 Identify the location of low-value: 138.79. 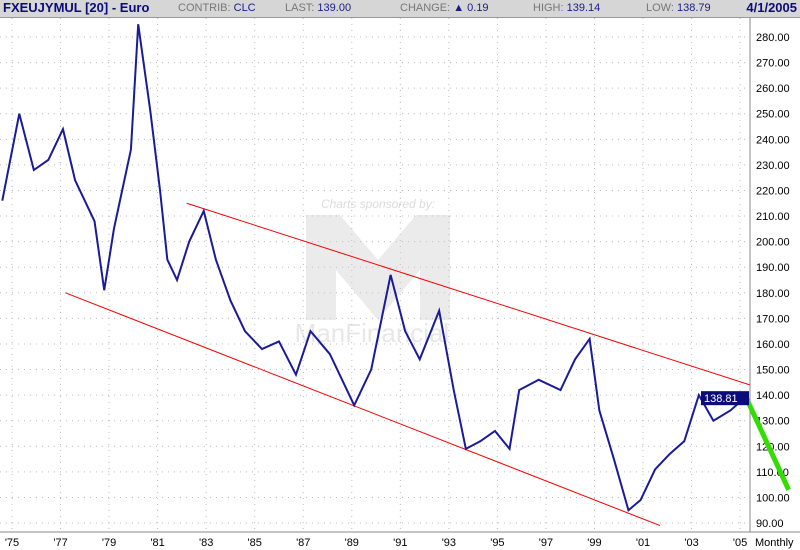
(693, 8).